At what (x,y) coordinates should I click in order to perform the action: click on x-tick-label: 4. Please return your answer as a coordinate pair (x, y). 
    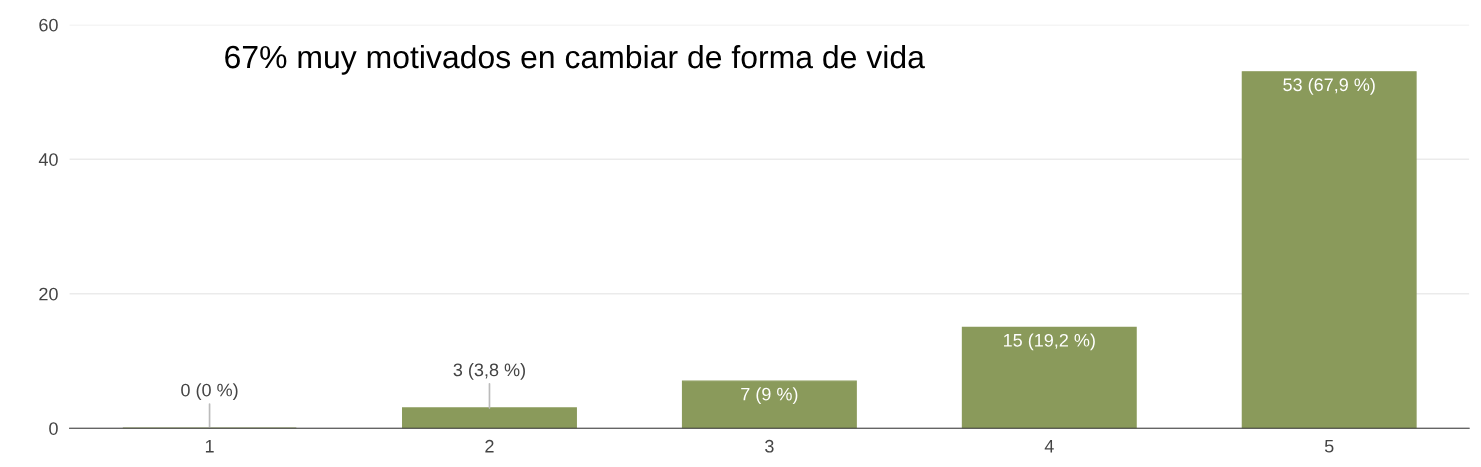
    Looking at the image, I should click on (1049, 446).